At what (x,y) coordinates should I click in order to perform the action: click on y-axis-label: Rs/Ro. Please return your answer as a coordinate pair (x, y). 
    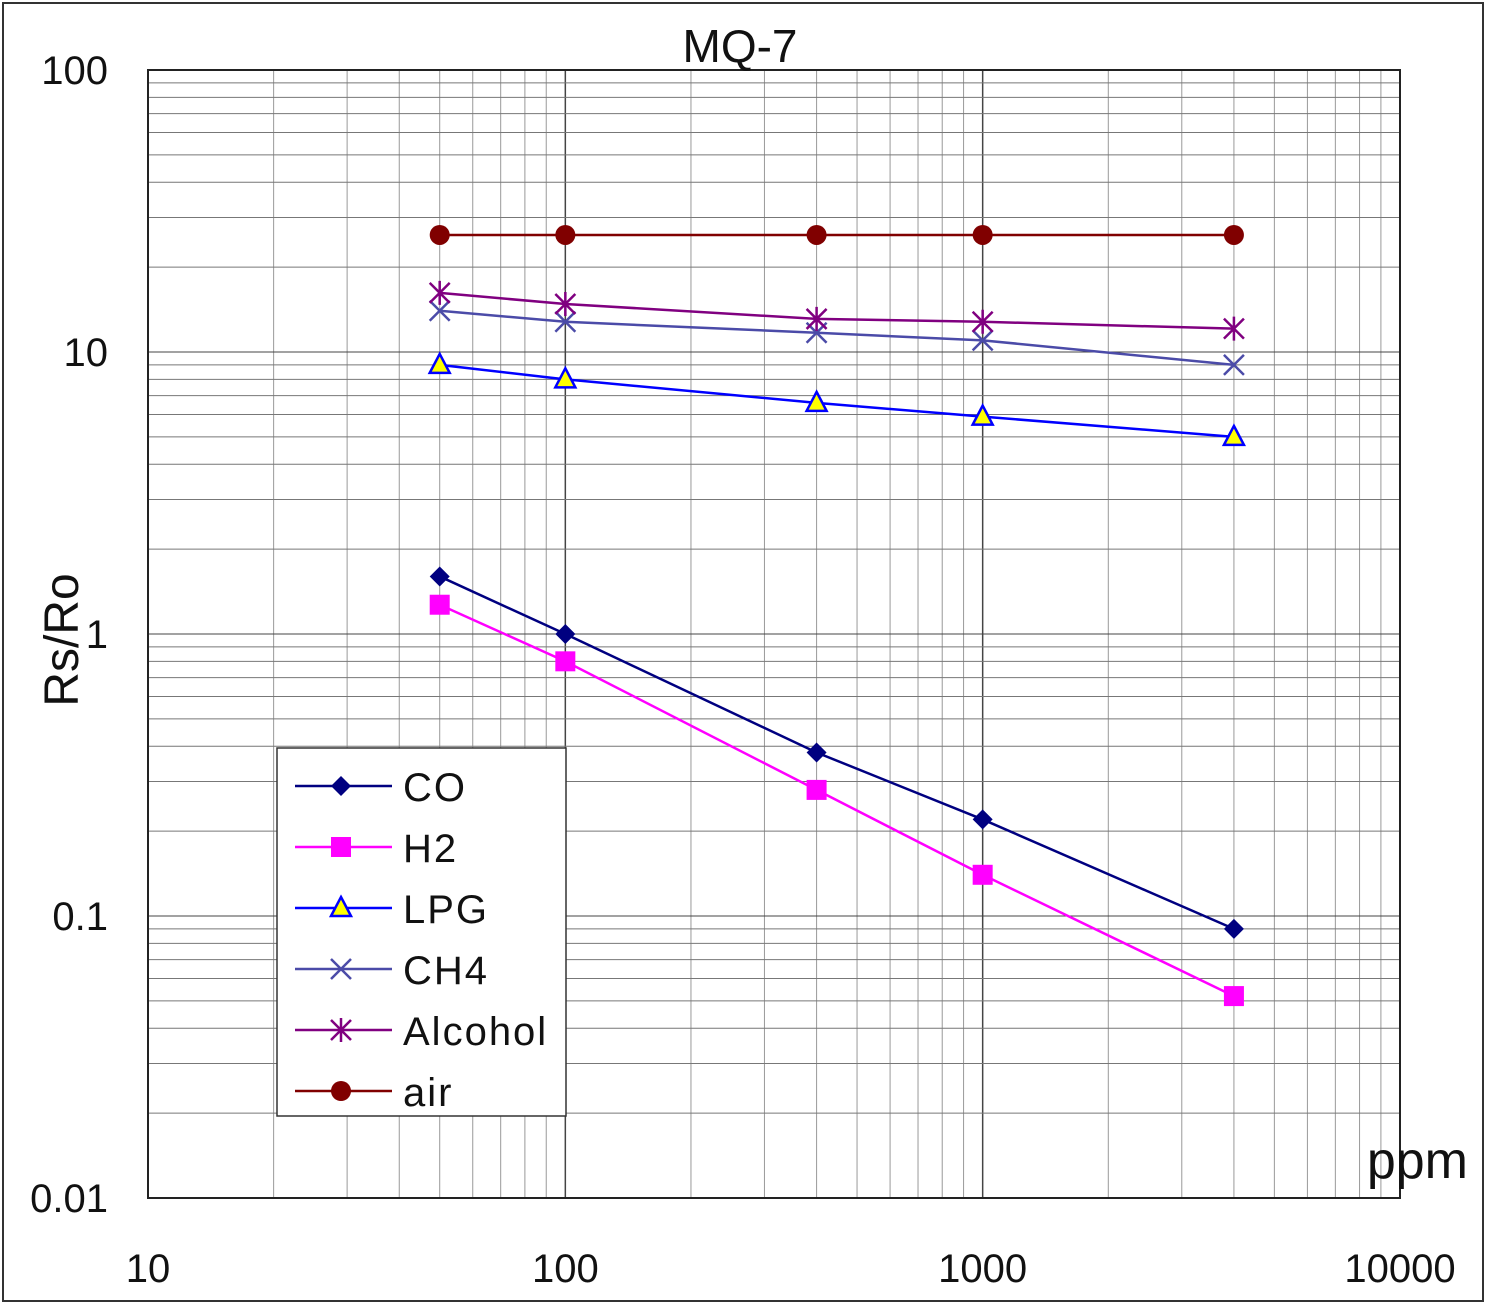
    Looking at the image, I should click on (62, 639).